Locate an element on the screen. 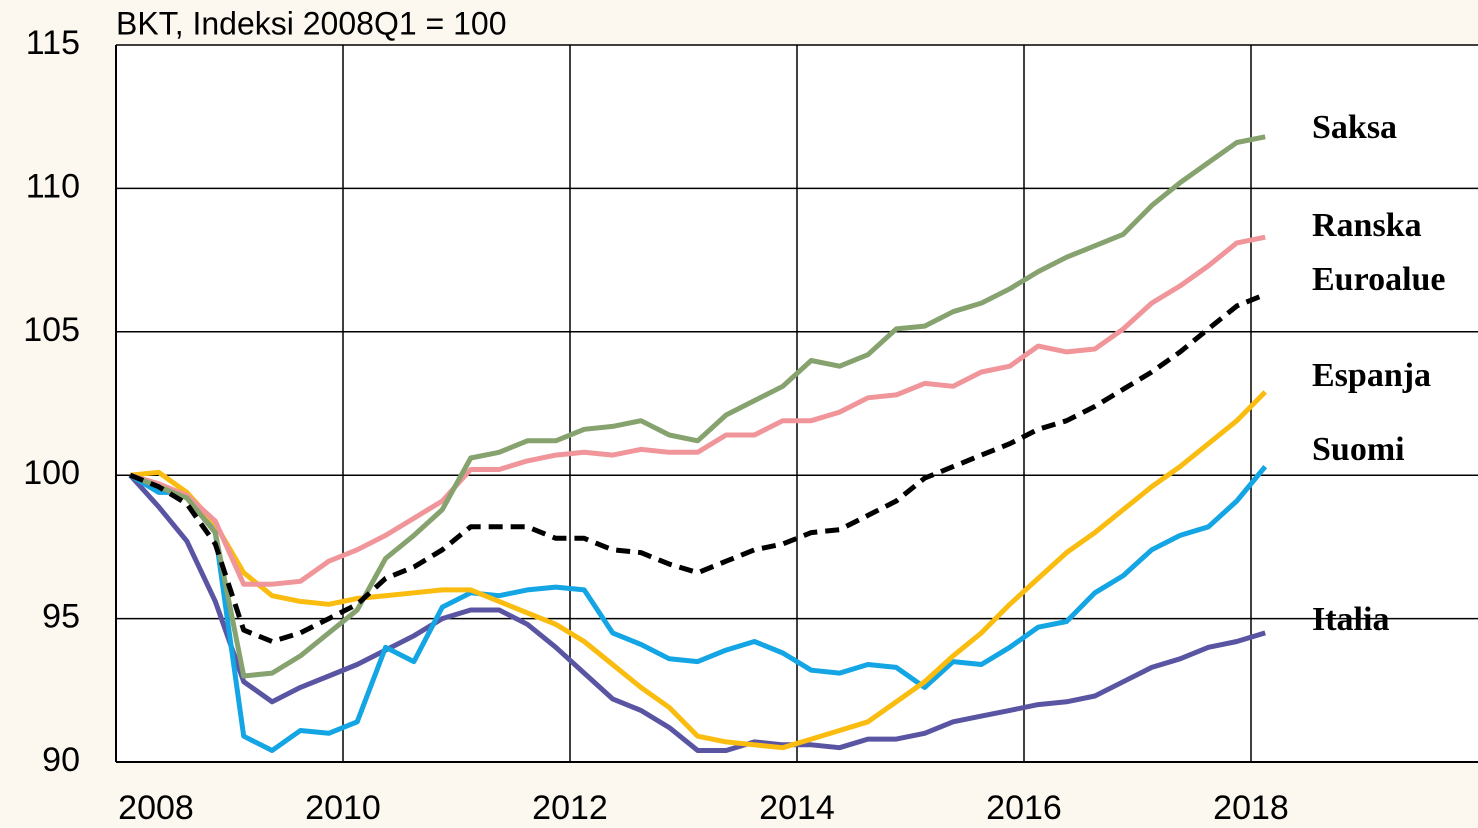  series-label: Euroalue is located at coordinates (1379, 279).